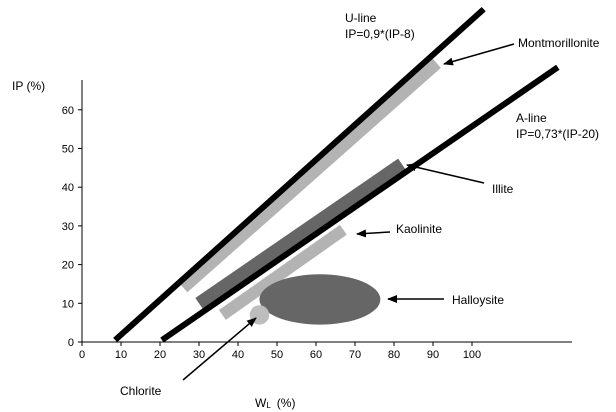 The width and height of the screenshot is (616, 412). What do you see at coordinates (433, 355) in the screenshot?
I see `x-tick-label: 90` at bounding box center [433, 355].